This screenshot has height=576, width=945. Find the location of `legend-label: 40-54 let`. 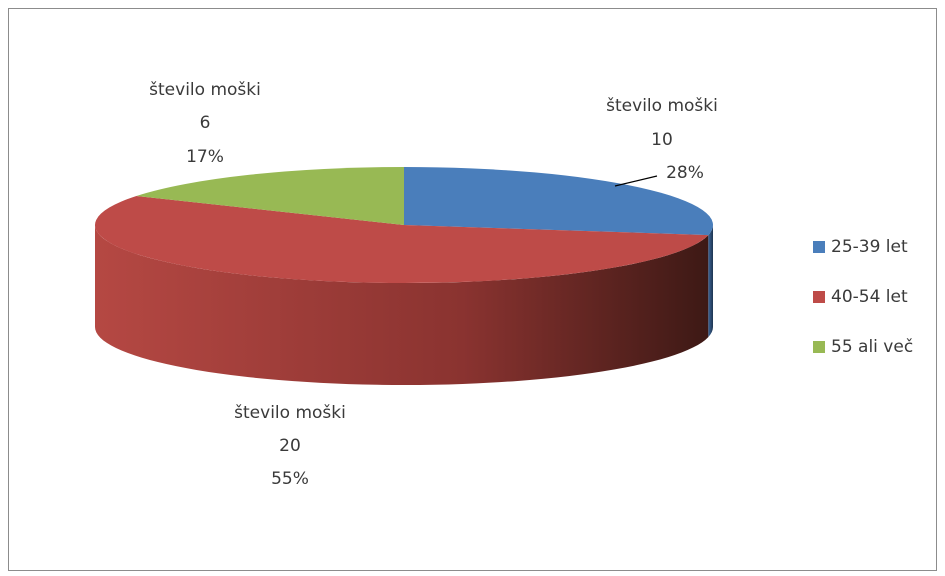

legend-label: 40-54 let is located at coordinates (869, 297).